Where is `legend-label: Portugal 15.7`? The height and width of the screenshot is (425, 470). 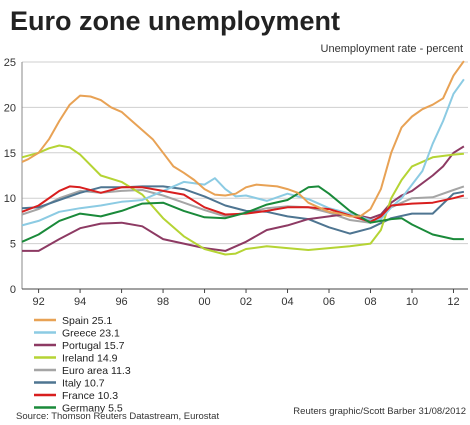
legend-label: Portugal 15.7 is located at coordinates (93, 346).